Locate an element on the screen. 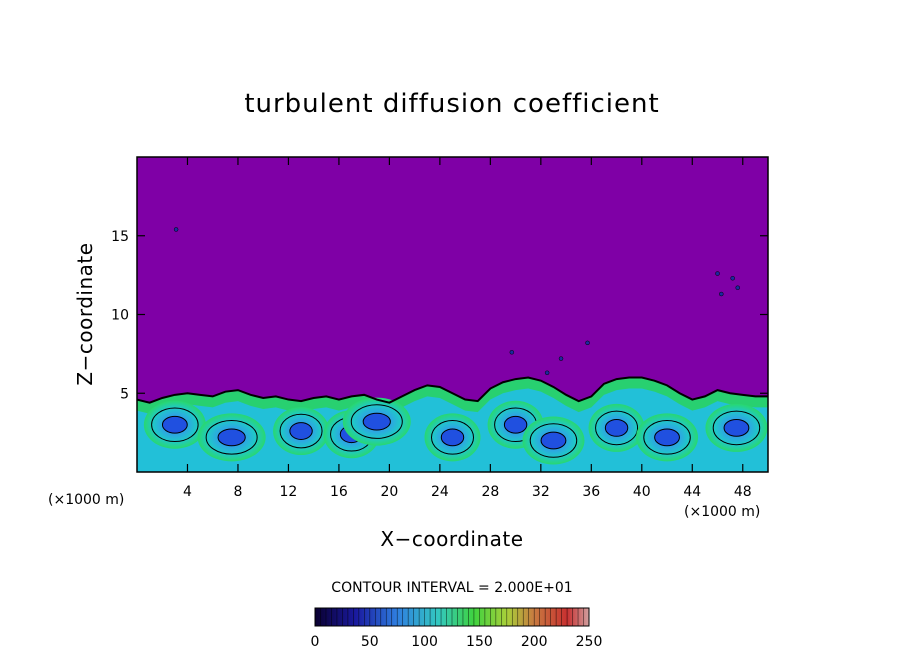 This screenshot has width=904, height=654. chart-title: turbulent diffusion coefficient is located at coordinates (451, 104).